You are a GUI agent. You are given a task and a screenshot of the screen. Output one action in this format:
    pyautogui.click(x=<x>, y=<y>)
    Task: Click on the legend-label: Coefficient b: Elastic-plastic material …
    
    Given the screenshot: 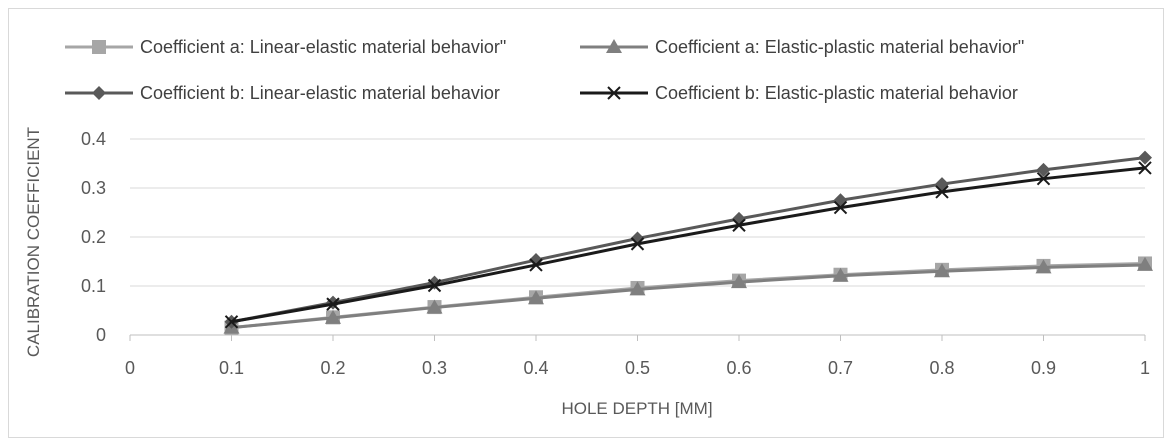 What is the action you would take?
    pyautogui.click(x=836, y=93)
    